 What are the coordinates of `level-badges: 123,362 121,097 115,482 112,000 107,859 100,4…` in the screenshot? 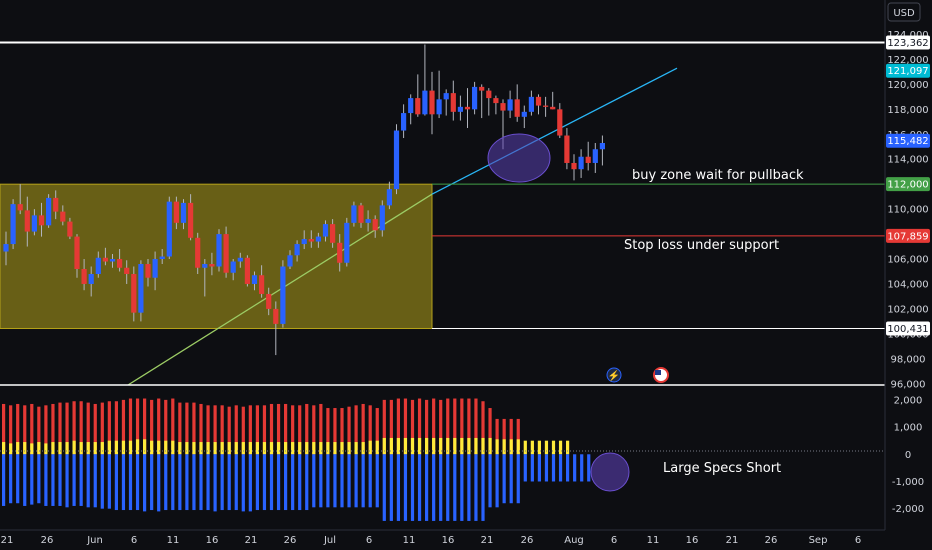 It's located at (908, 185).